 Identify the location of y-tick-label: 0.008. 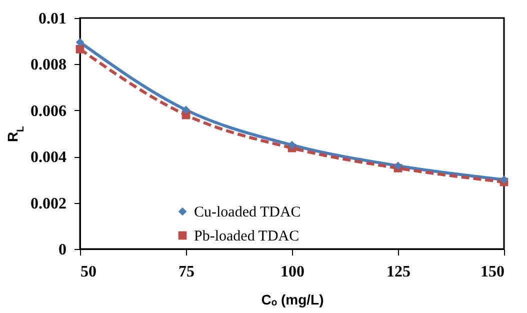
(48, 65).